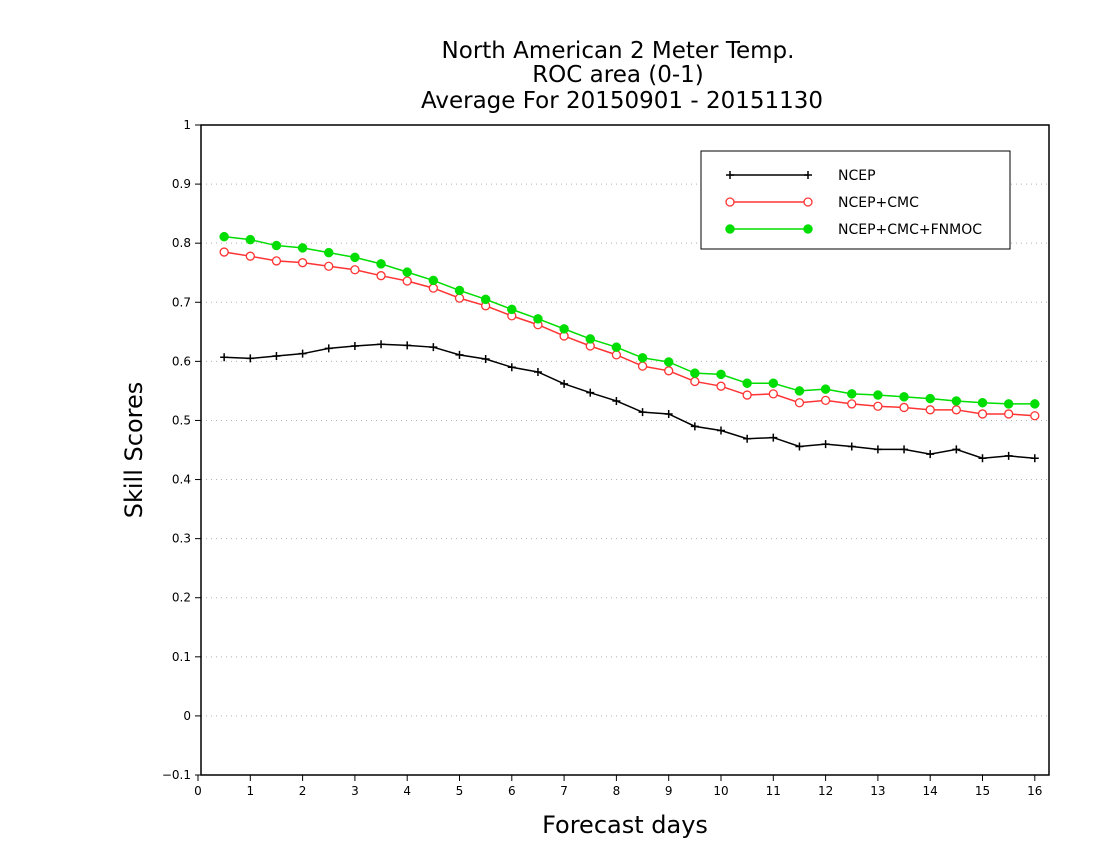  Describe the element at coordinates (669, 791) in the screenshot. I see `x-tick-label: 9` at that location.